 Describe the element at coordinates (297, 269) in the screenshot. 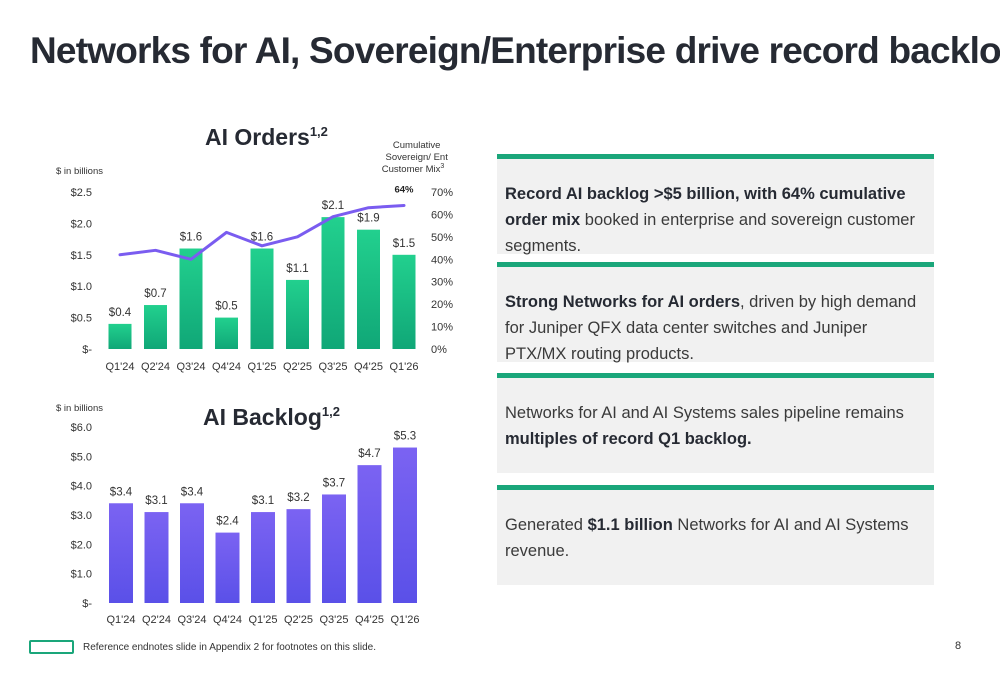

I see `bar-value-label: $1.1` at that location.